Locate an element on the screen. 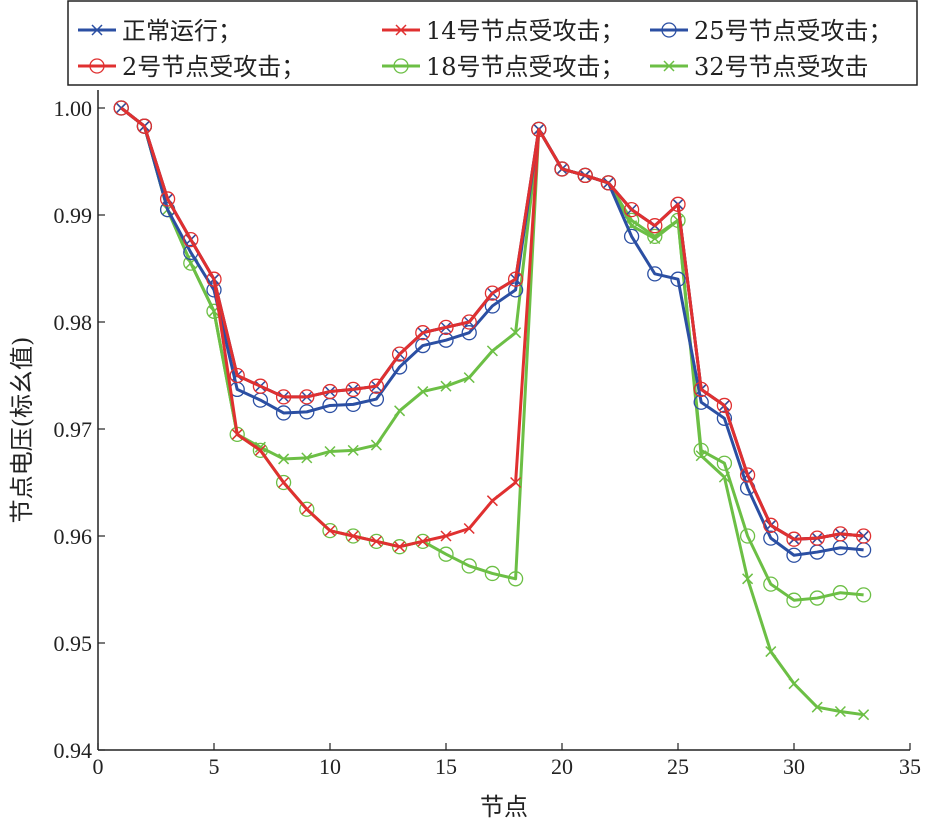 The height and width of the screenshot is (823, 927). y-tick-label: 0.98 is located at coordinates (73, 322).